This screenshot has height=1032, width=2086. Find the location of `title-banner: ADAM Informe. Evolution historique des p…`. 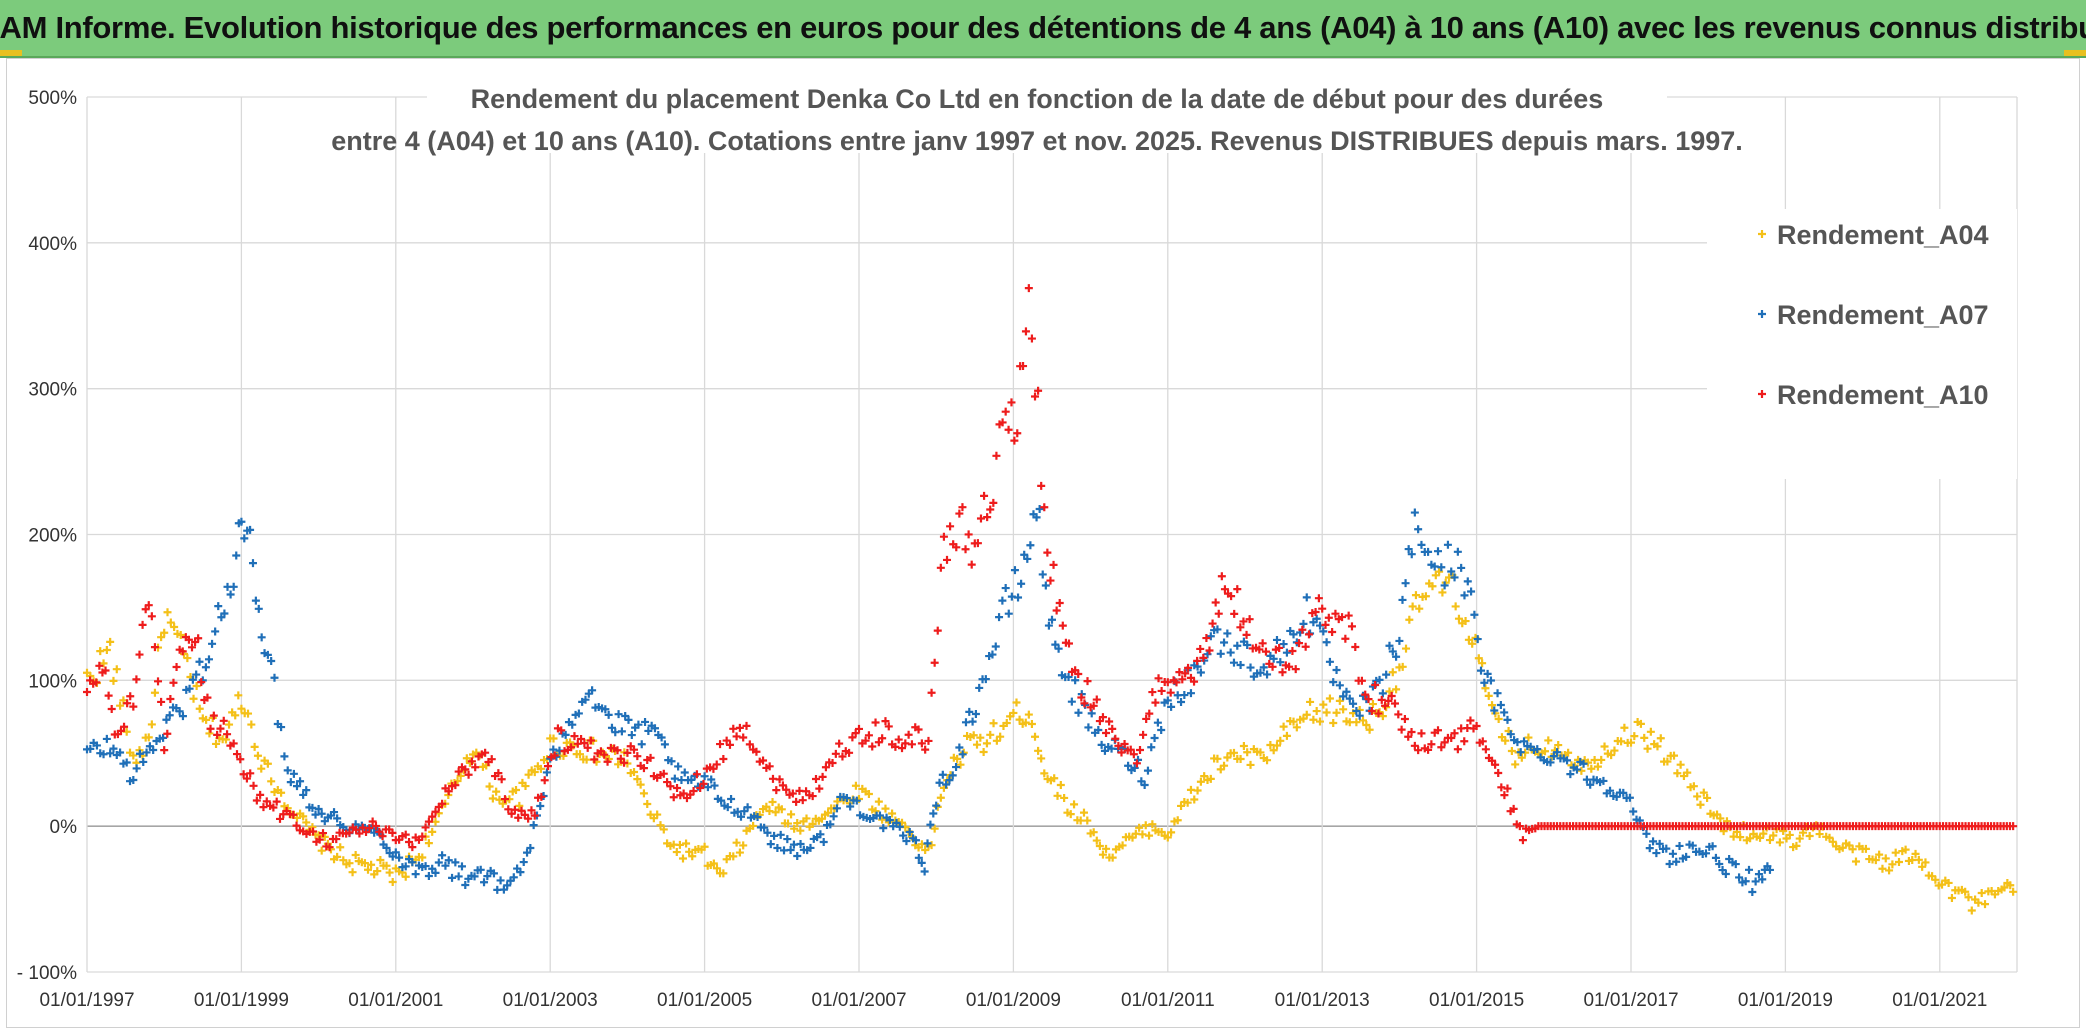

title-banner: ADAM Informe. Evolution historique des p… is located at coordinates (1043, 29).